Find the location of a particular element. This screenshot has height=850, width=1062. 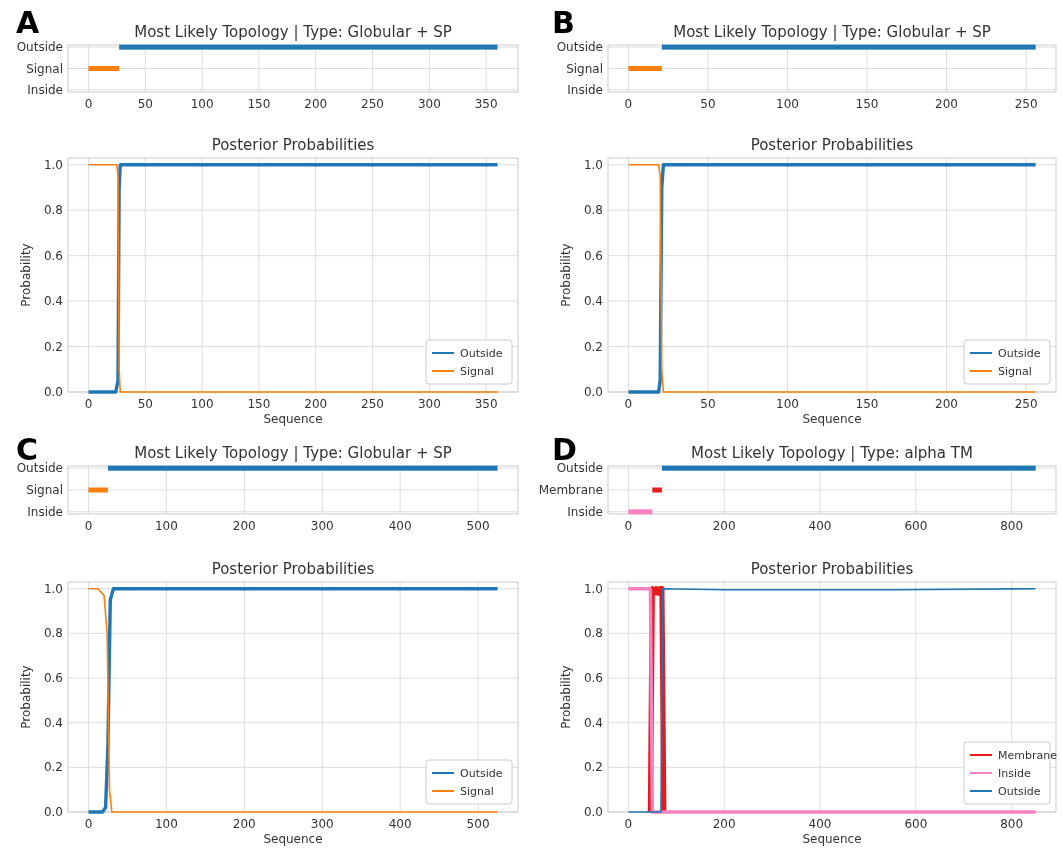

chart-title: Most Likely Topology | Type: alpha TM is located at coordinates (832, 453).